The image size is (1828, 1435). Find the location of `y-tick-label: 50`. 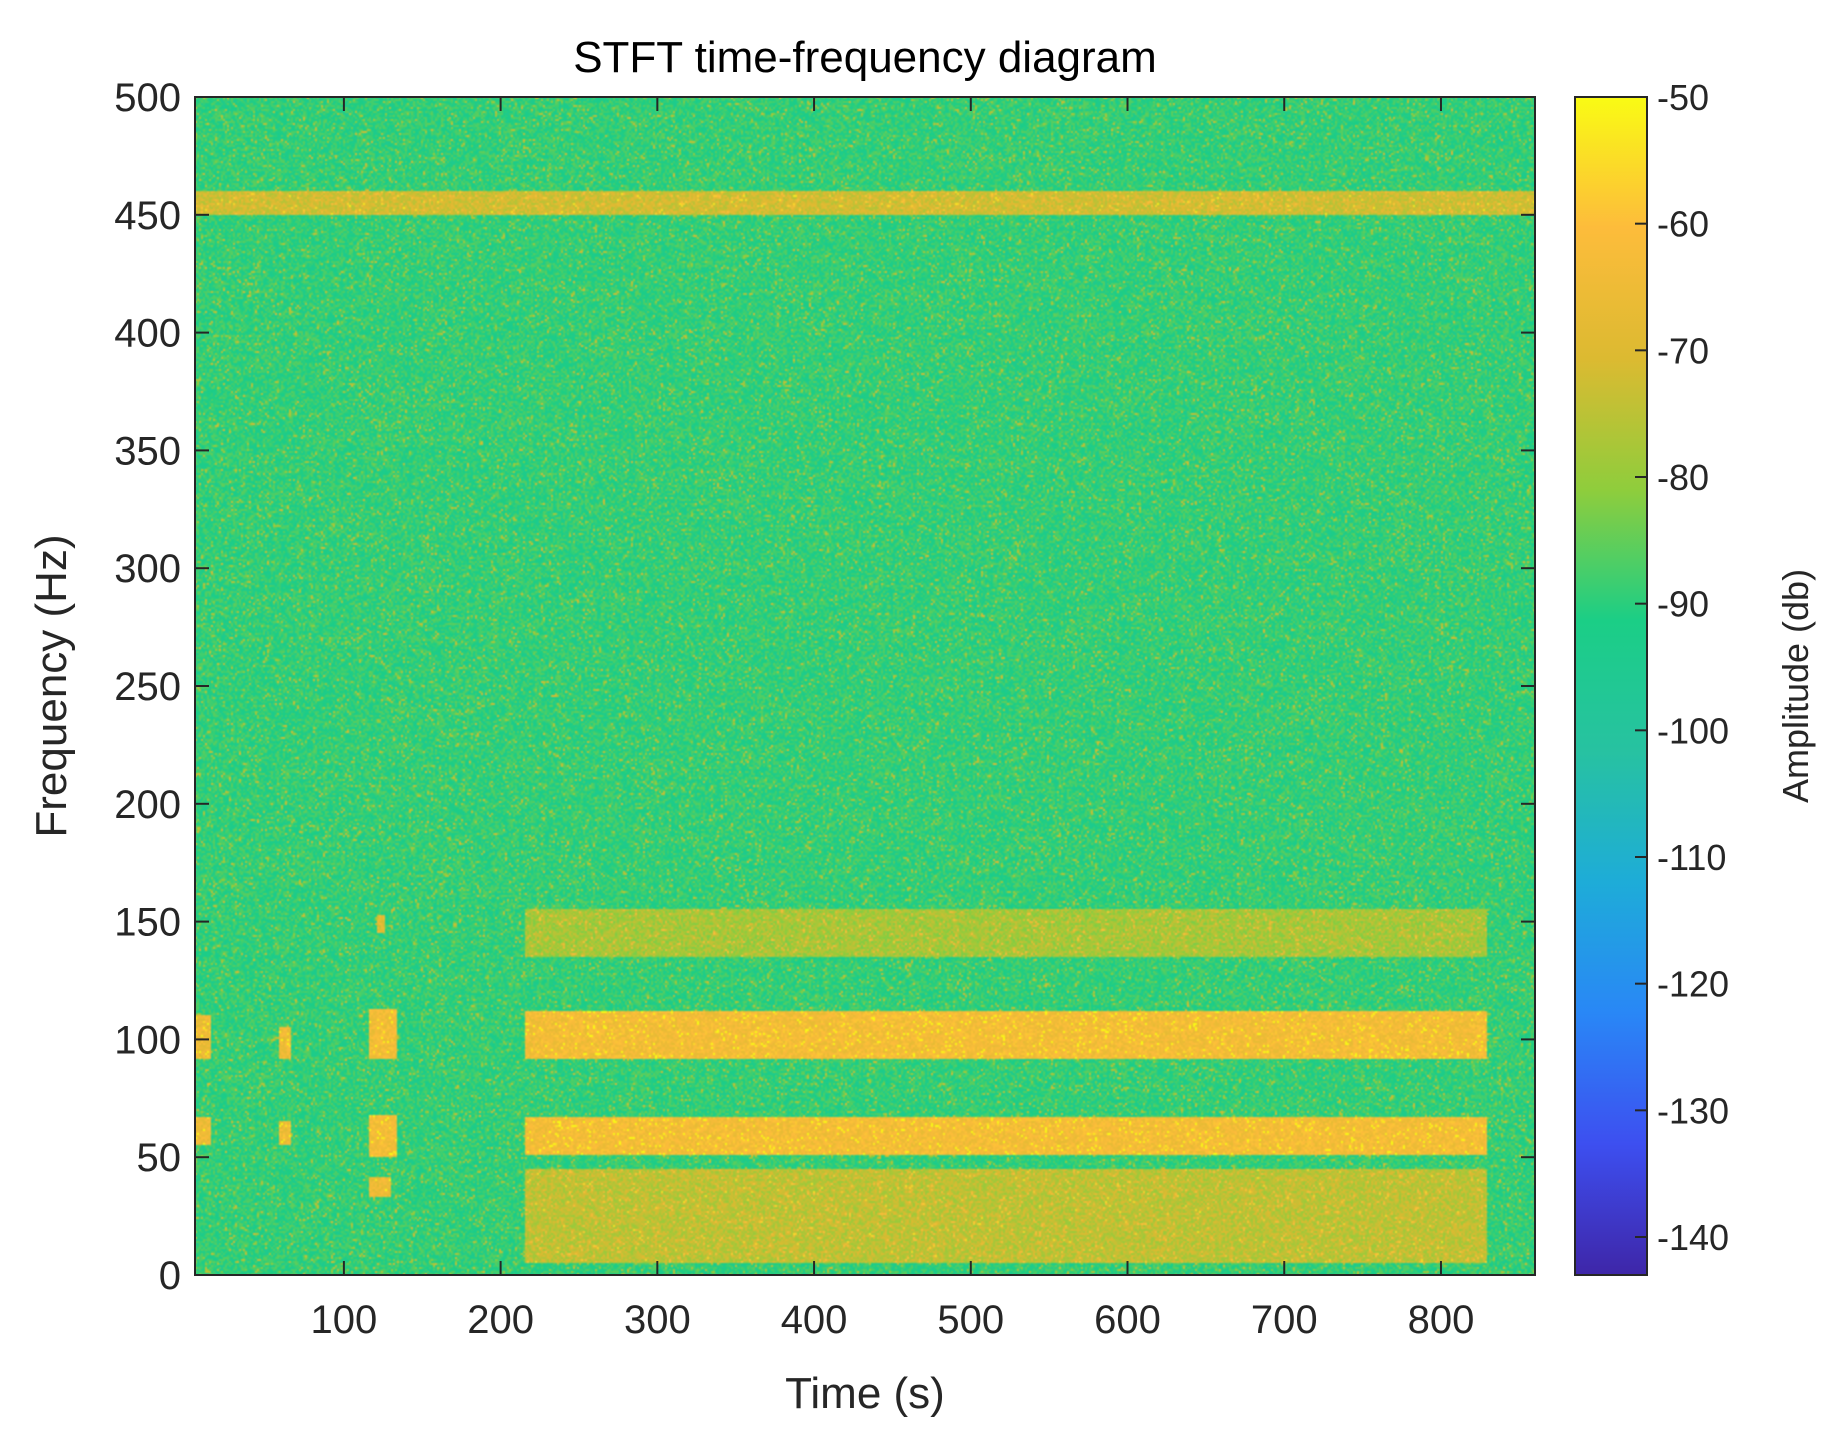

y-tick-label: 50 is located at coordinates (159, 1158).